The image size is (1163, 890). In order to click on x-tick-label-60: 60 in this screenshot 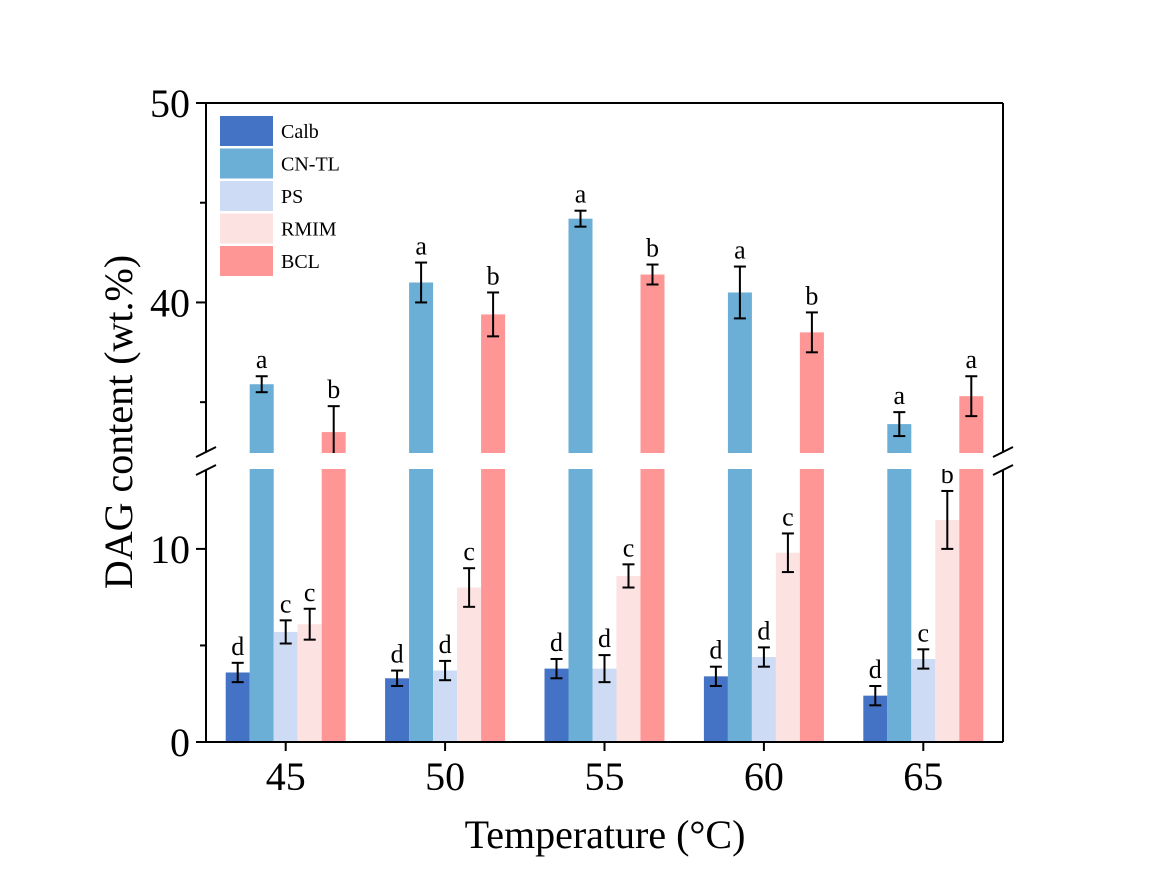, I will do `click(764, 776)`.